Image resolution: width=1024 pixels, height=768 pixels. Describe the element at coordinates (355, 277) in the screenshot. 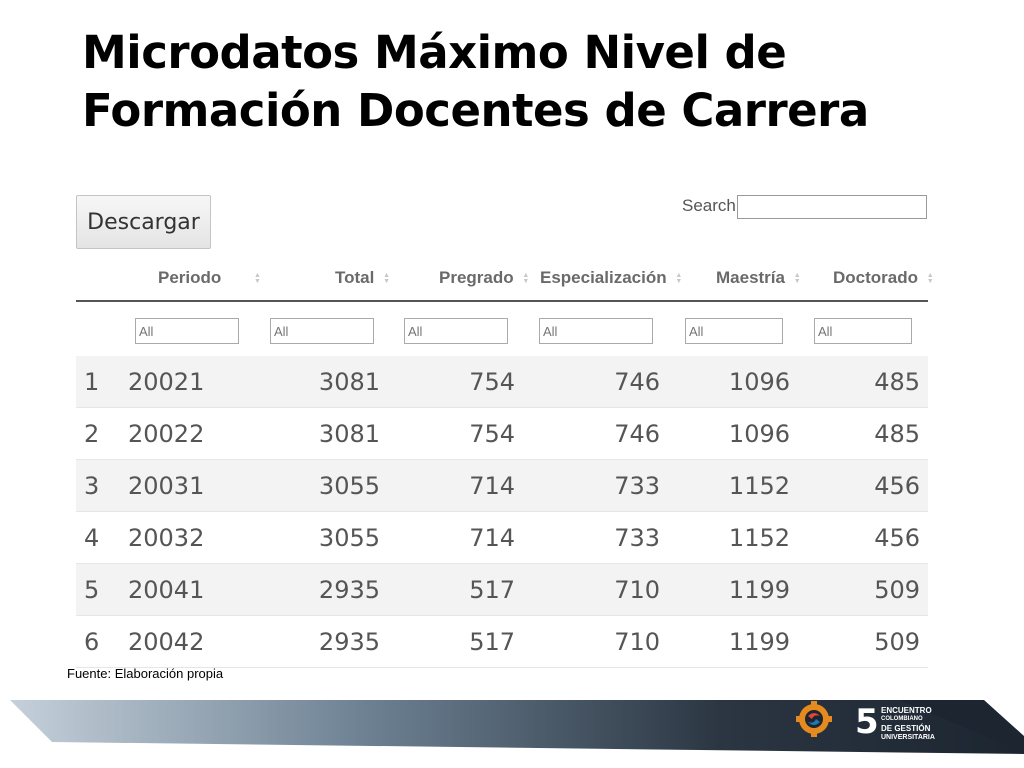

I see `column-header-label: Total` at that location.